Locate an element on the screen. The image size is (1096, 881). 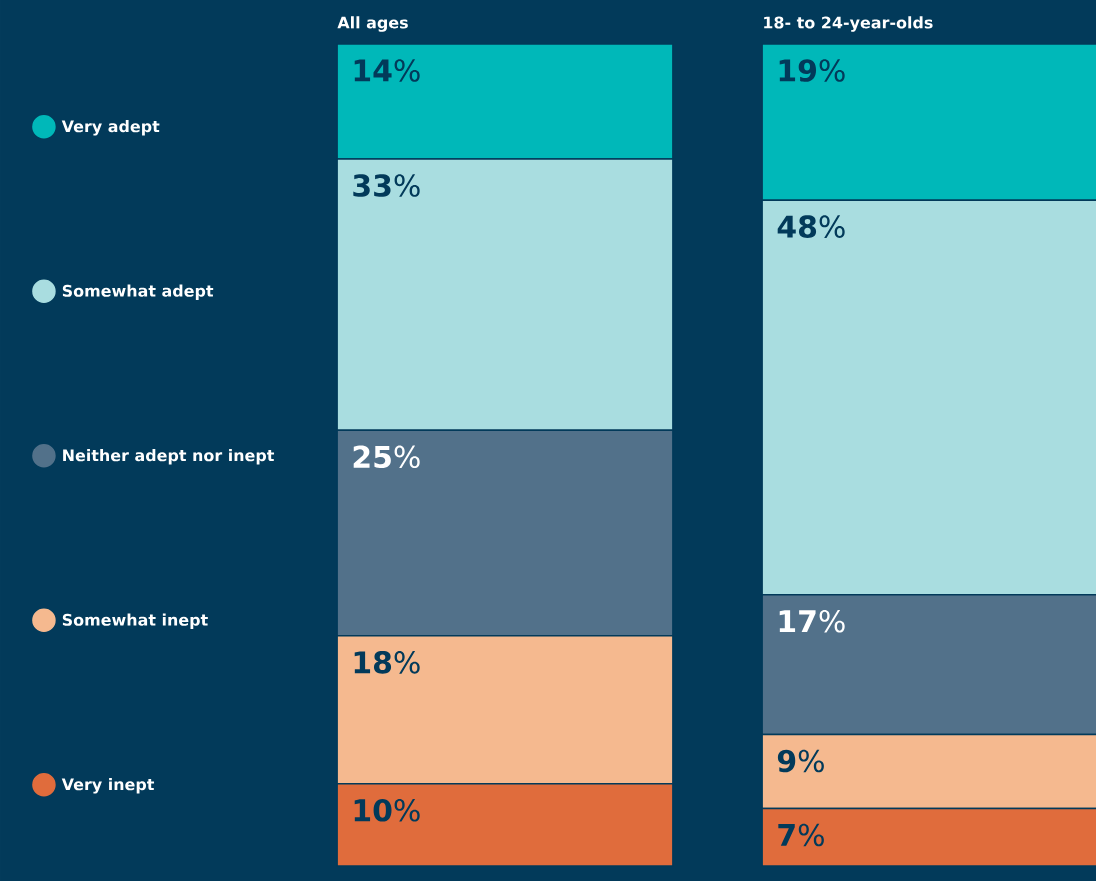
data-label: 9% is located at coordinates (800, 761).